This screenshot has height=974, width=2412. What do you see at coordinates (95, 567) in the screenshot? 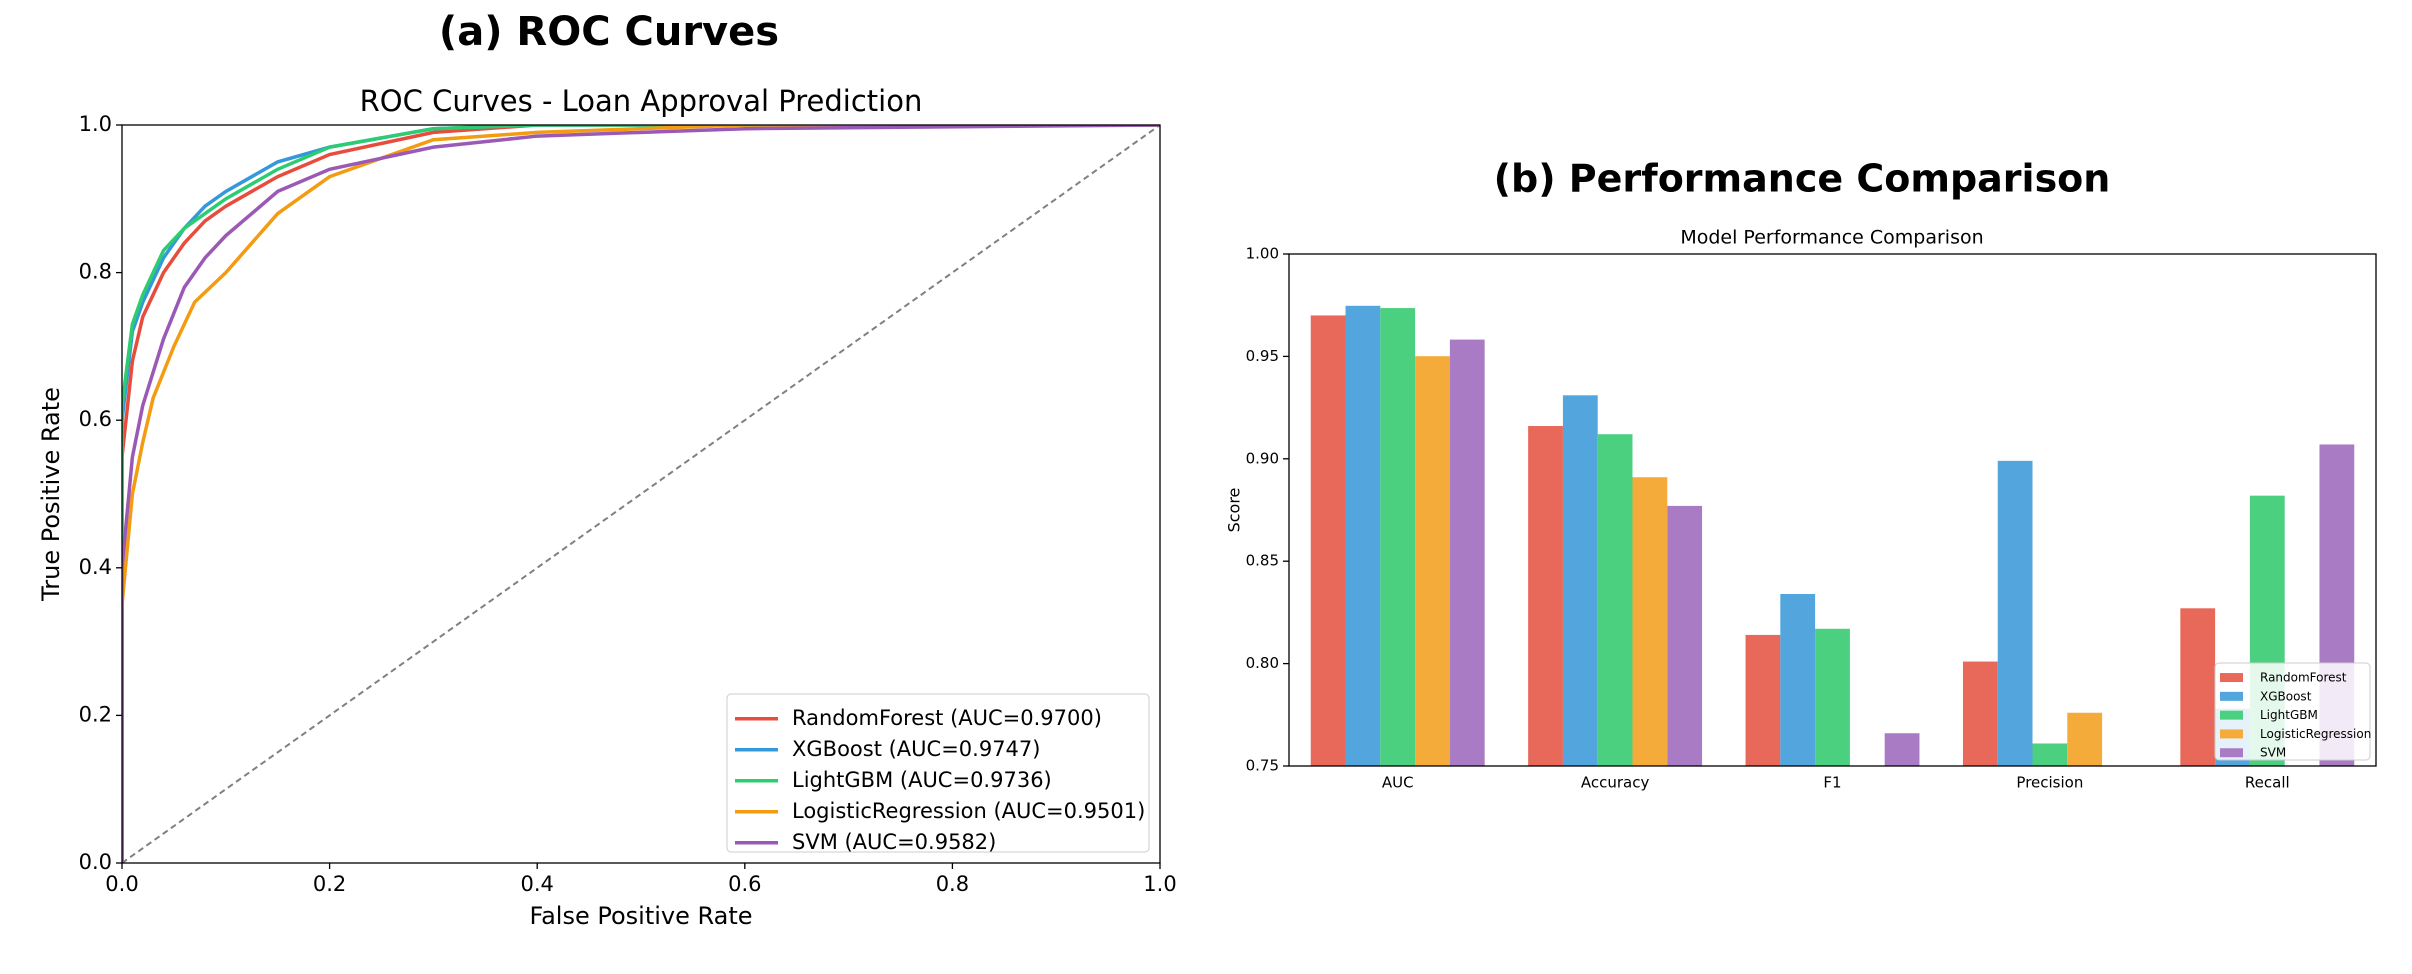
I see `y-tick-label: 0.4` at bounding box center [95, 567].